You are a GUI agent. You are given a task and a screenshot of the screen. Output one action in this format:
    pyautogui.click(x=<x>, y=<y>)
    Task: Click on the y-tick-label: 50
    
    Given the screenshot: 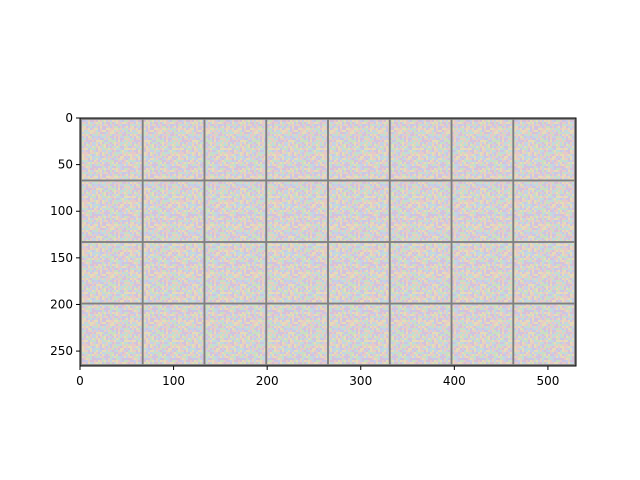 What is the action you would take?
    pyautogui.click(x=65, y=165)
    